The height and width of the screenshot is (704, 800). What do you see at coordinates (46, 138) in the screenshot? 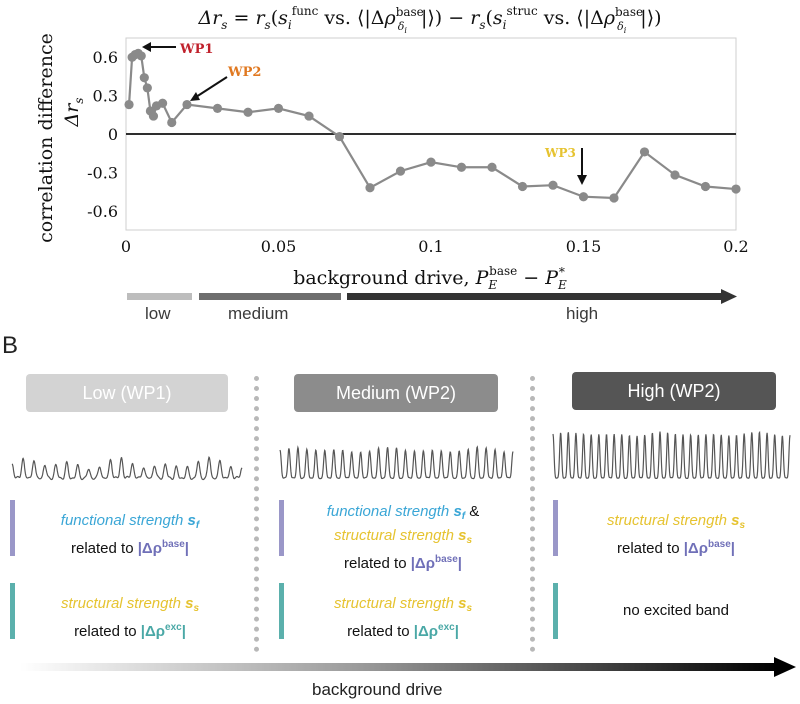
I see `y-axis-label: correlation difference` at bounding box center [46, 138].